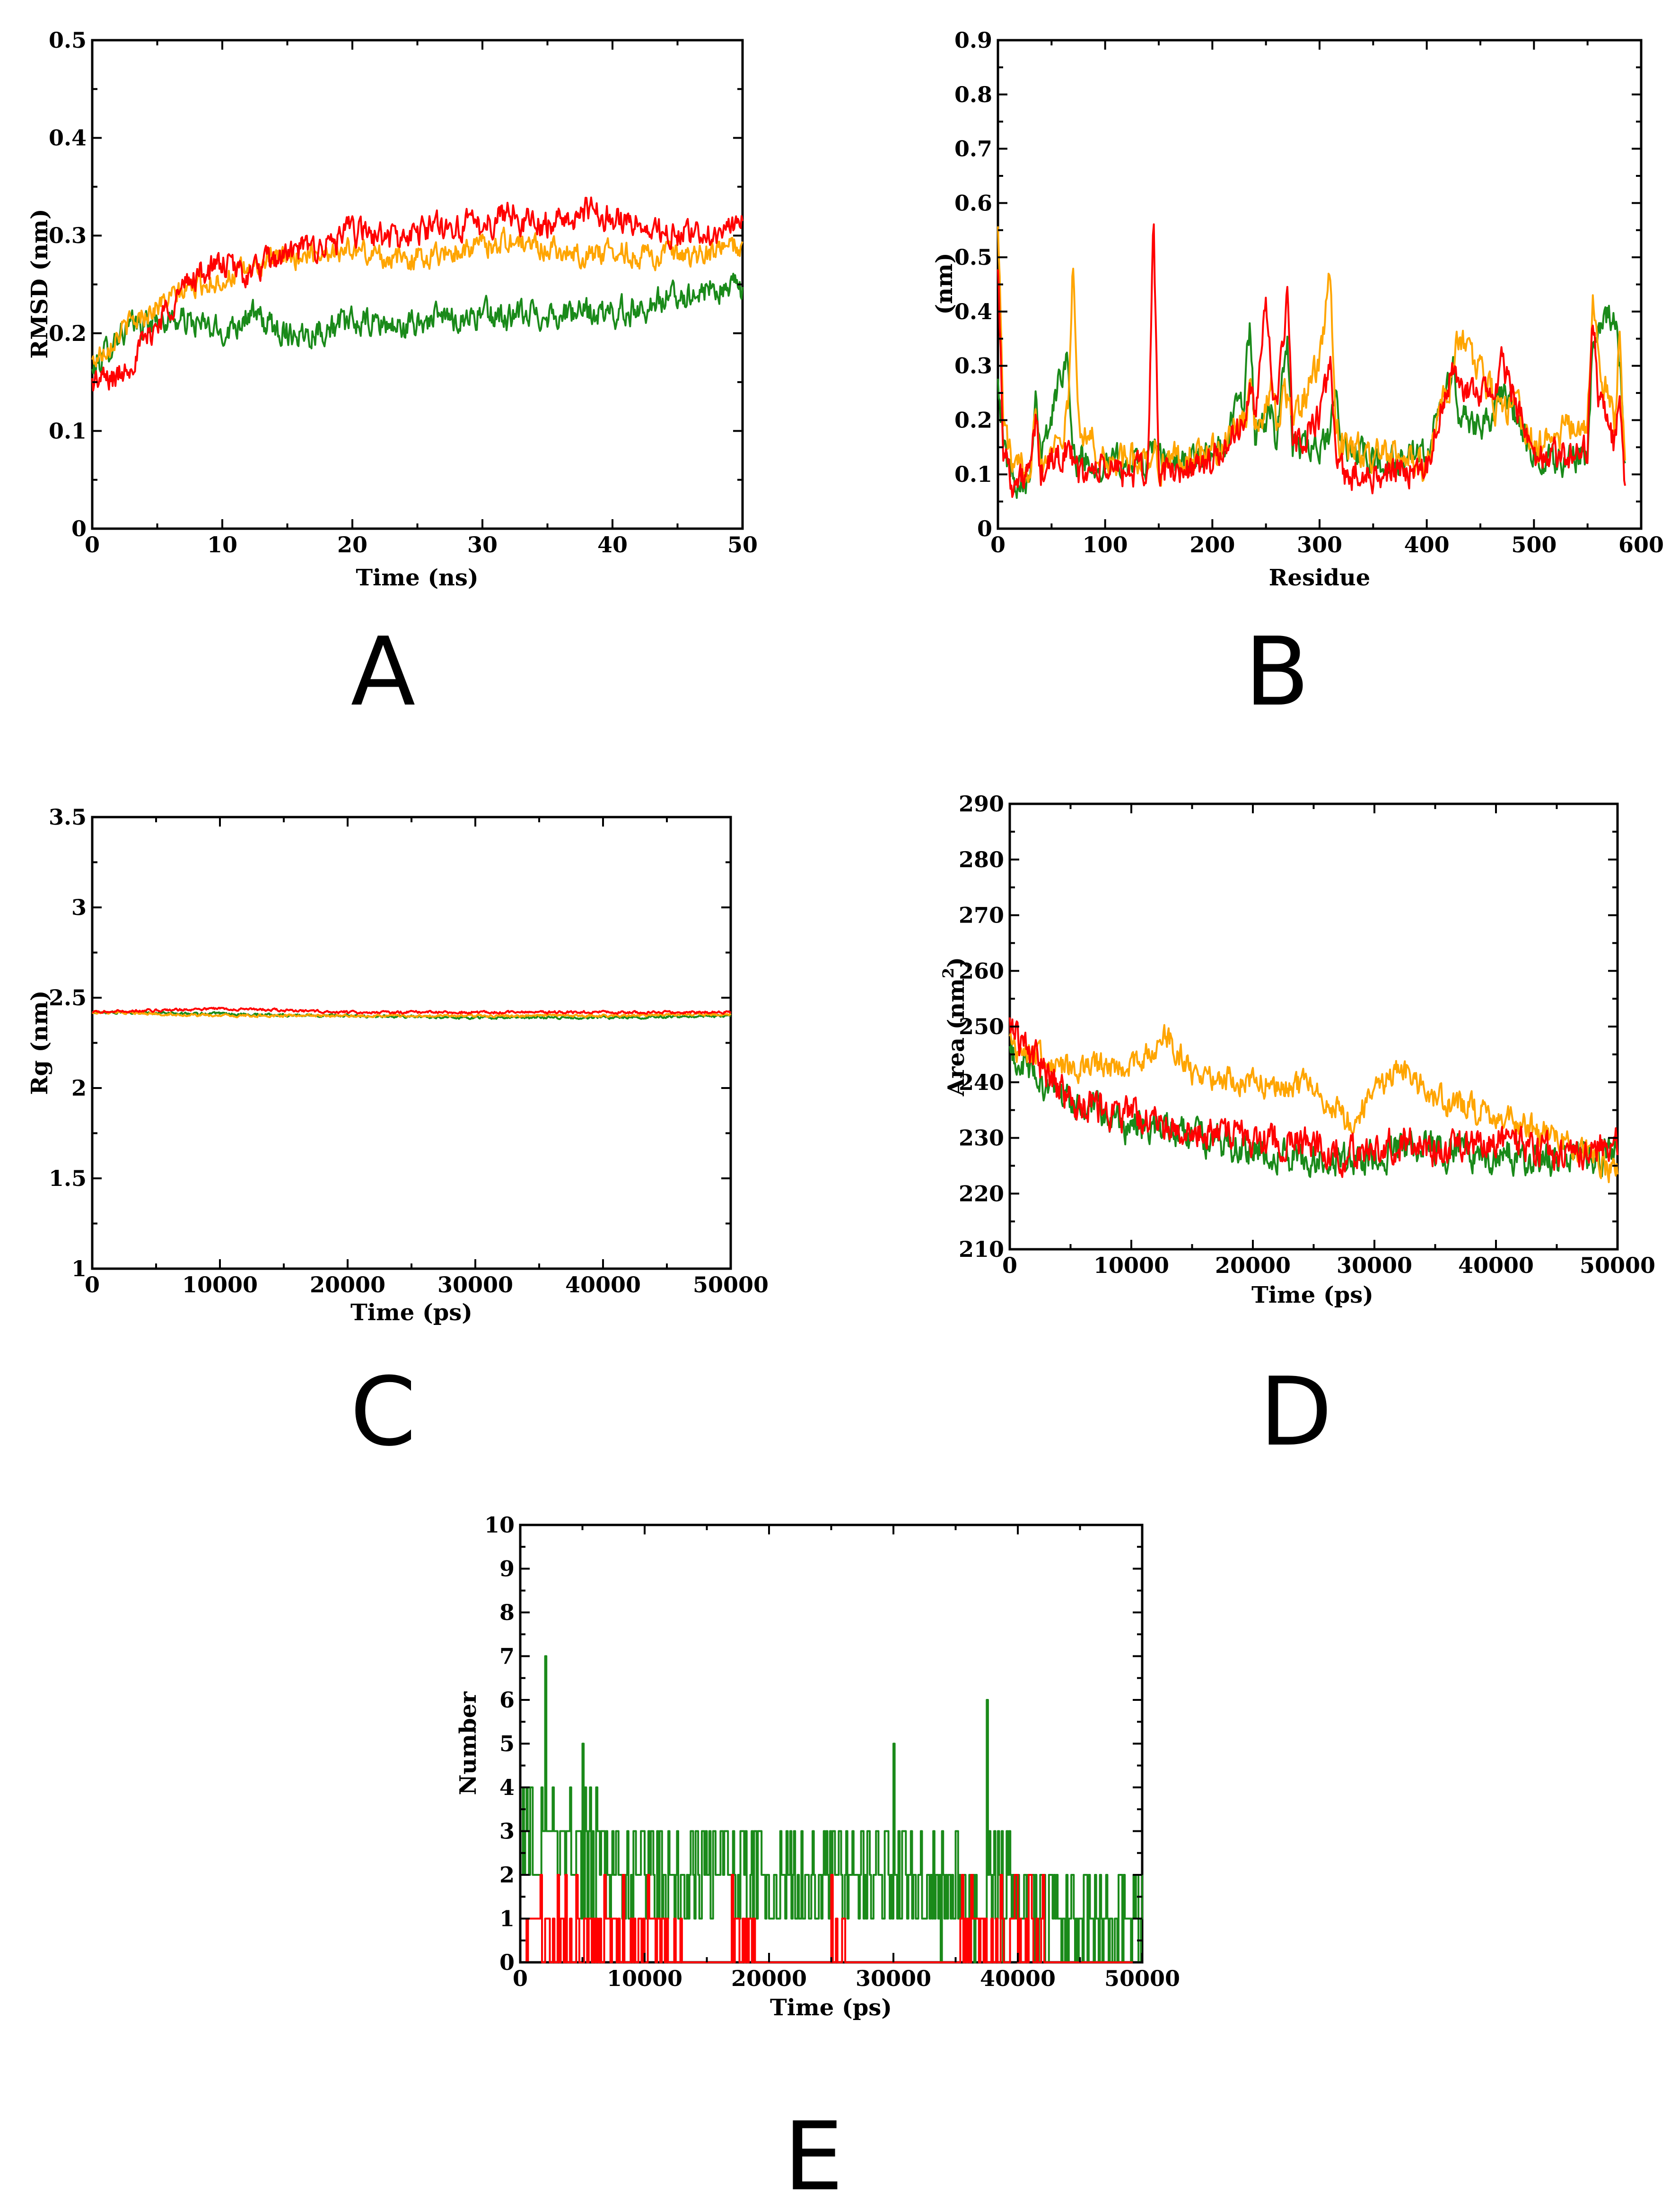 The image size is (1679, 2212). I want to click on y-tick-label: 0.7, so click(973, 149).